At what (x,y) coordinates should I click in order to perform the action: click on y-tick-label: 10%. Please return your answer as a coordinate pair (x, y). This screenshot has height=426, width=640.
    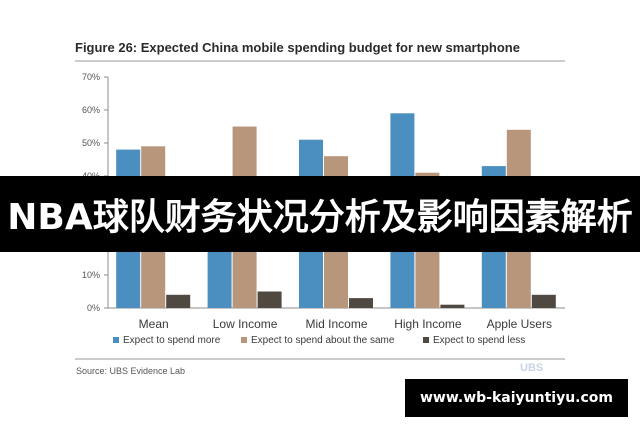
    Looking at the image, I should click on (91, 275).